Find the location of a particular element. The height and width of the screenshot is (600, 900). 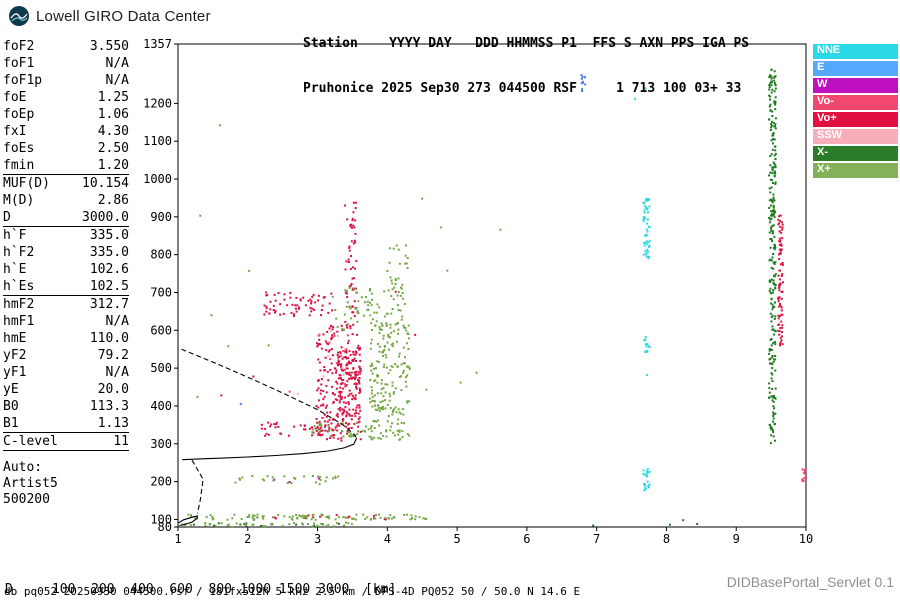

param-value: 4.30 is located at coordinates (113, 131).